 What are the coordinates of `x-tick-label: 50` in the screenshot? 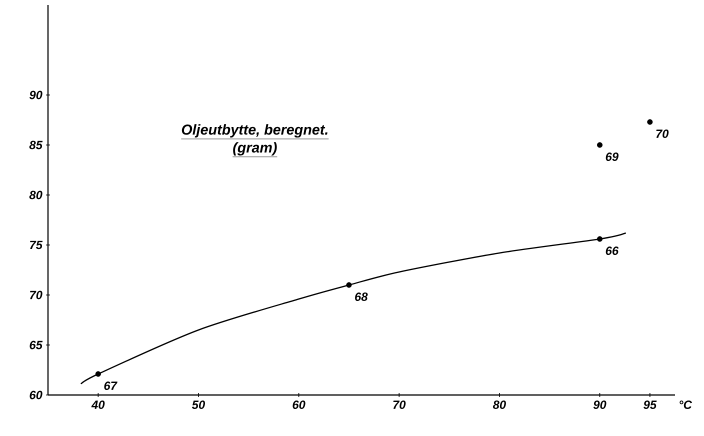 It's located at (199, 404).